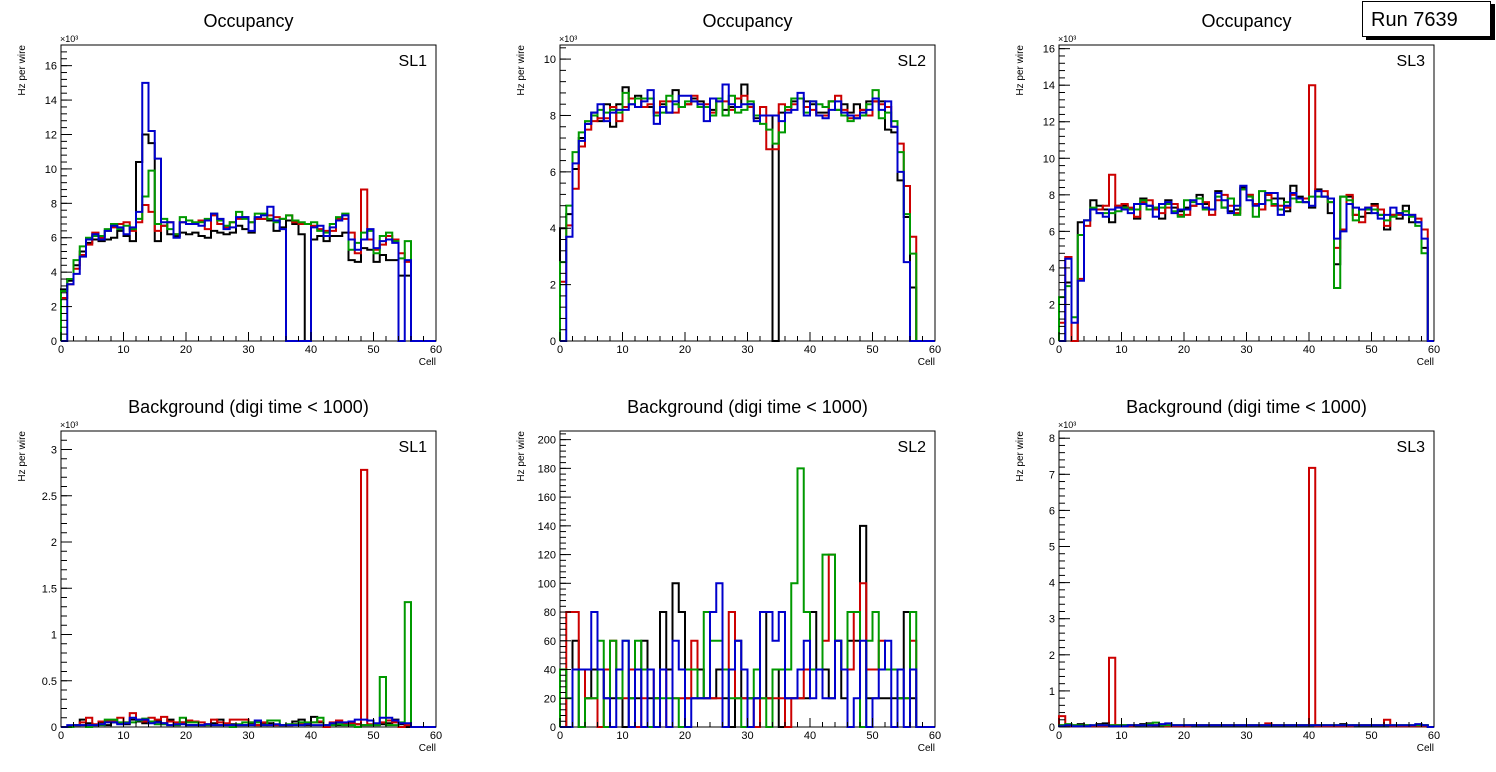 The width and height of the screenshot is (1496, 772). What do you see at coordinates (1246, 407) in the screenshot?
I see `chart-title: Background (digi time < 1000)` at bounding box center [1246, 407].